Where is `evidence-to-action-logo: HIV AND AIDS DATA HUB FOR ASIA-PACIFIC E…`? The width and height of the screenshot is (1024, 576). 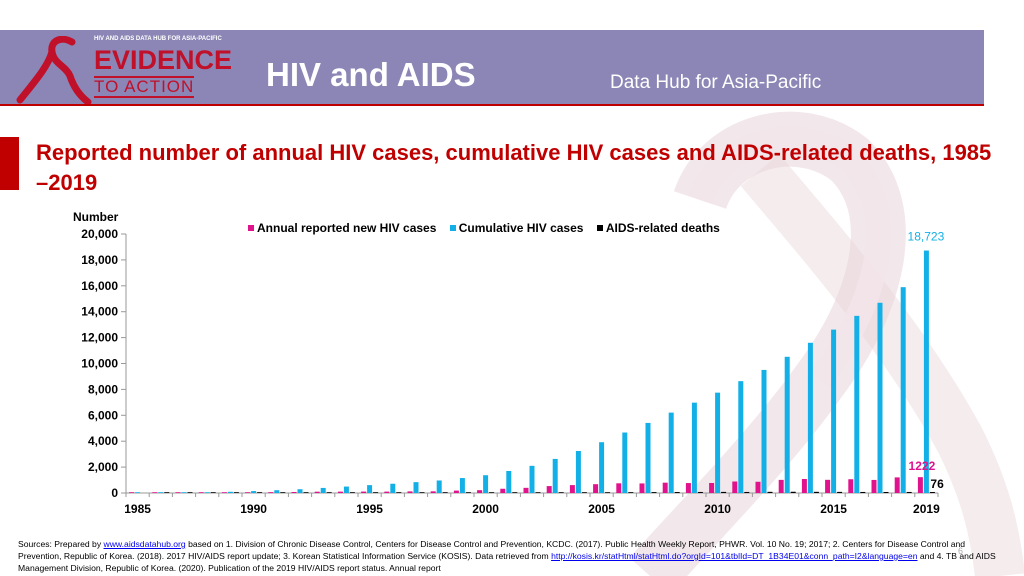
evidence-to-action-logo: HIV AND AIDS DATA HUB FOR ASIA-PACIFIC E… is located at coordinates (129, 70).